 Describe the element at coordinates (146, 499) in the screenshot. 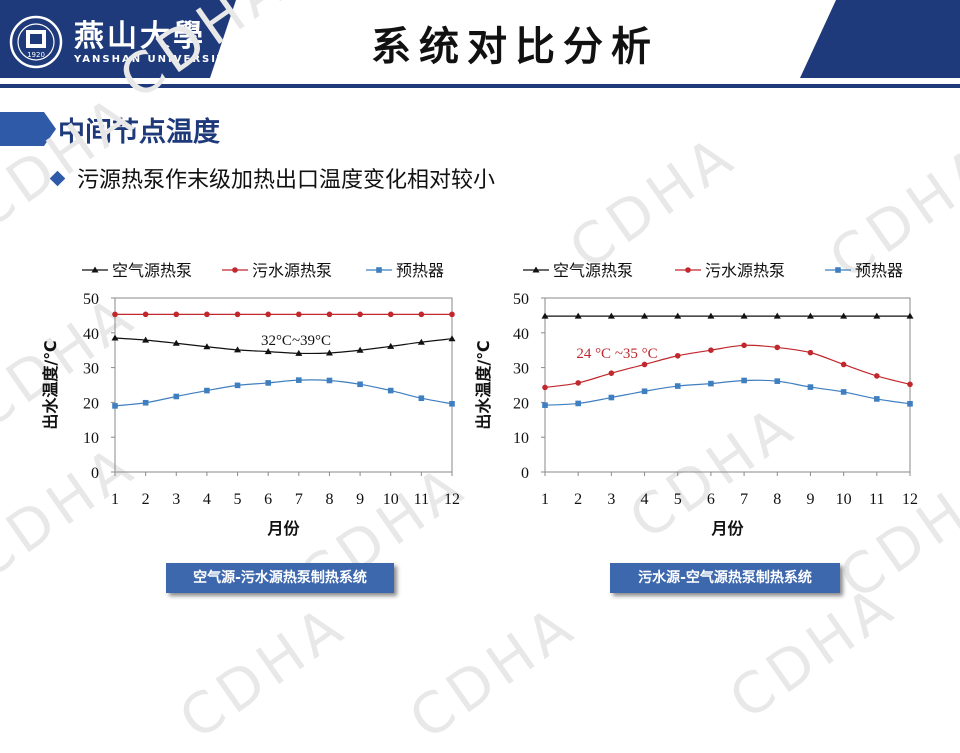

I see `x-tick-label: 2` at that location.